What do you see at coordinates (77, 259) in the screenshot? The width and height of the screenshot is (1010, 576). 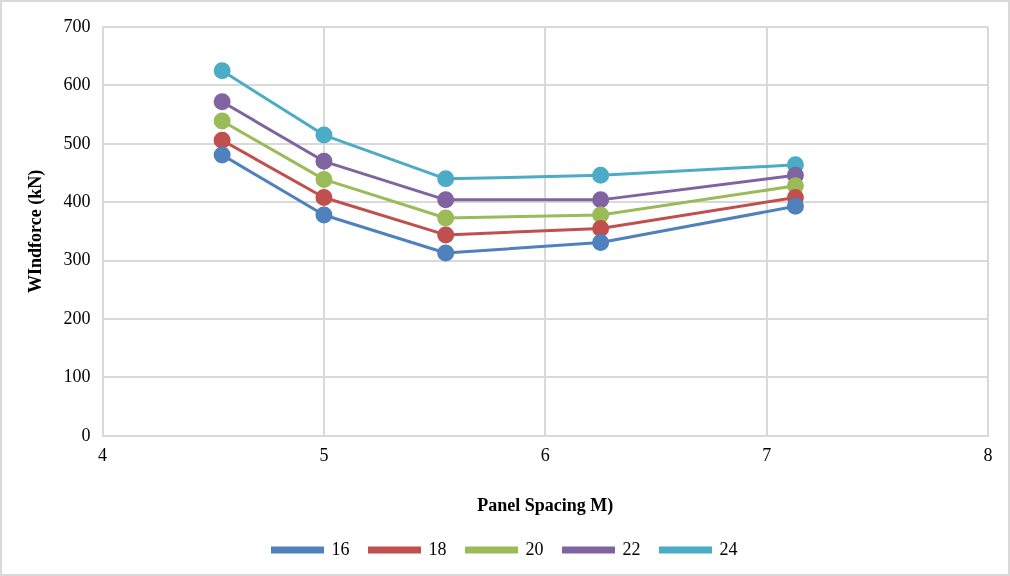 I see `y-tick-label: 300` at bounding box center [77, 259].